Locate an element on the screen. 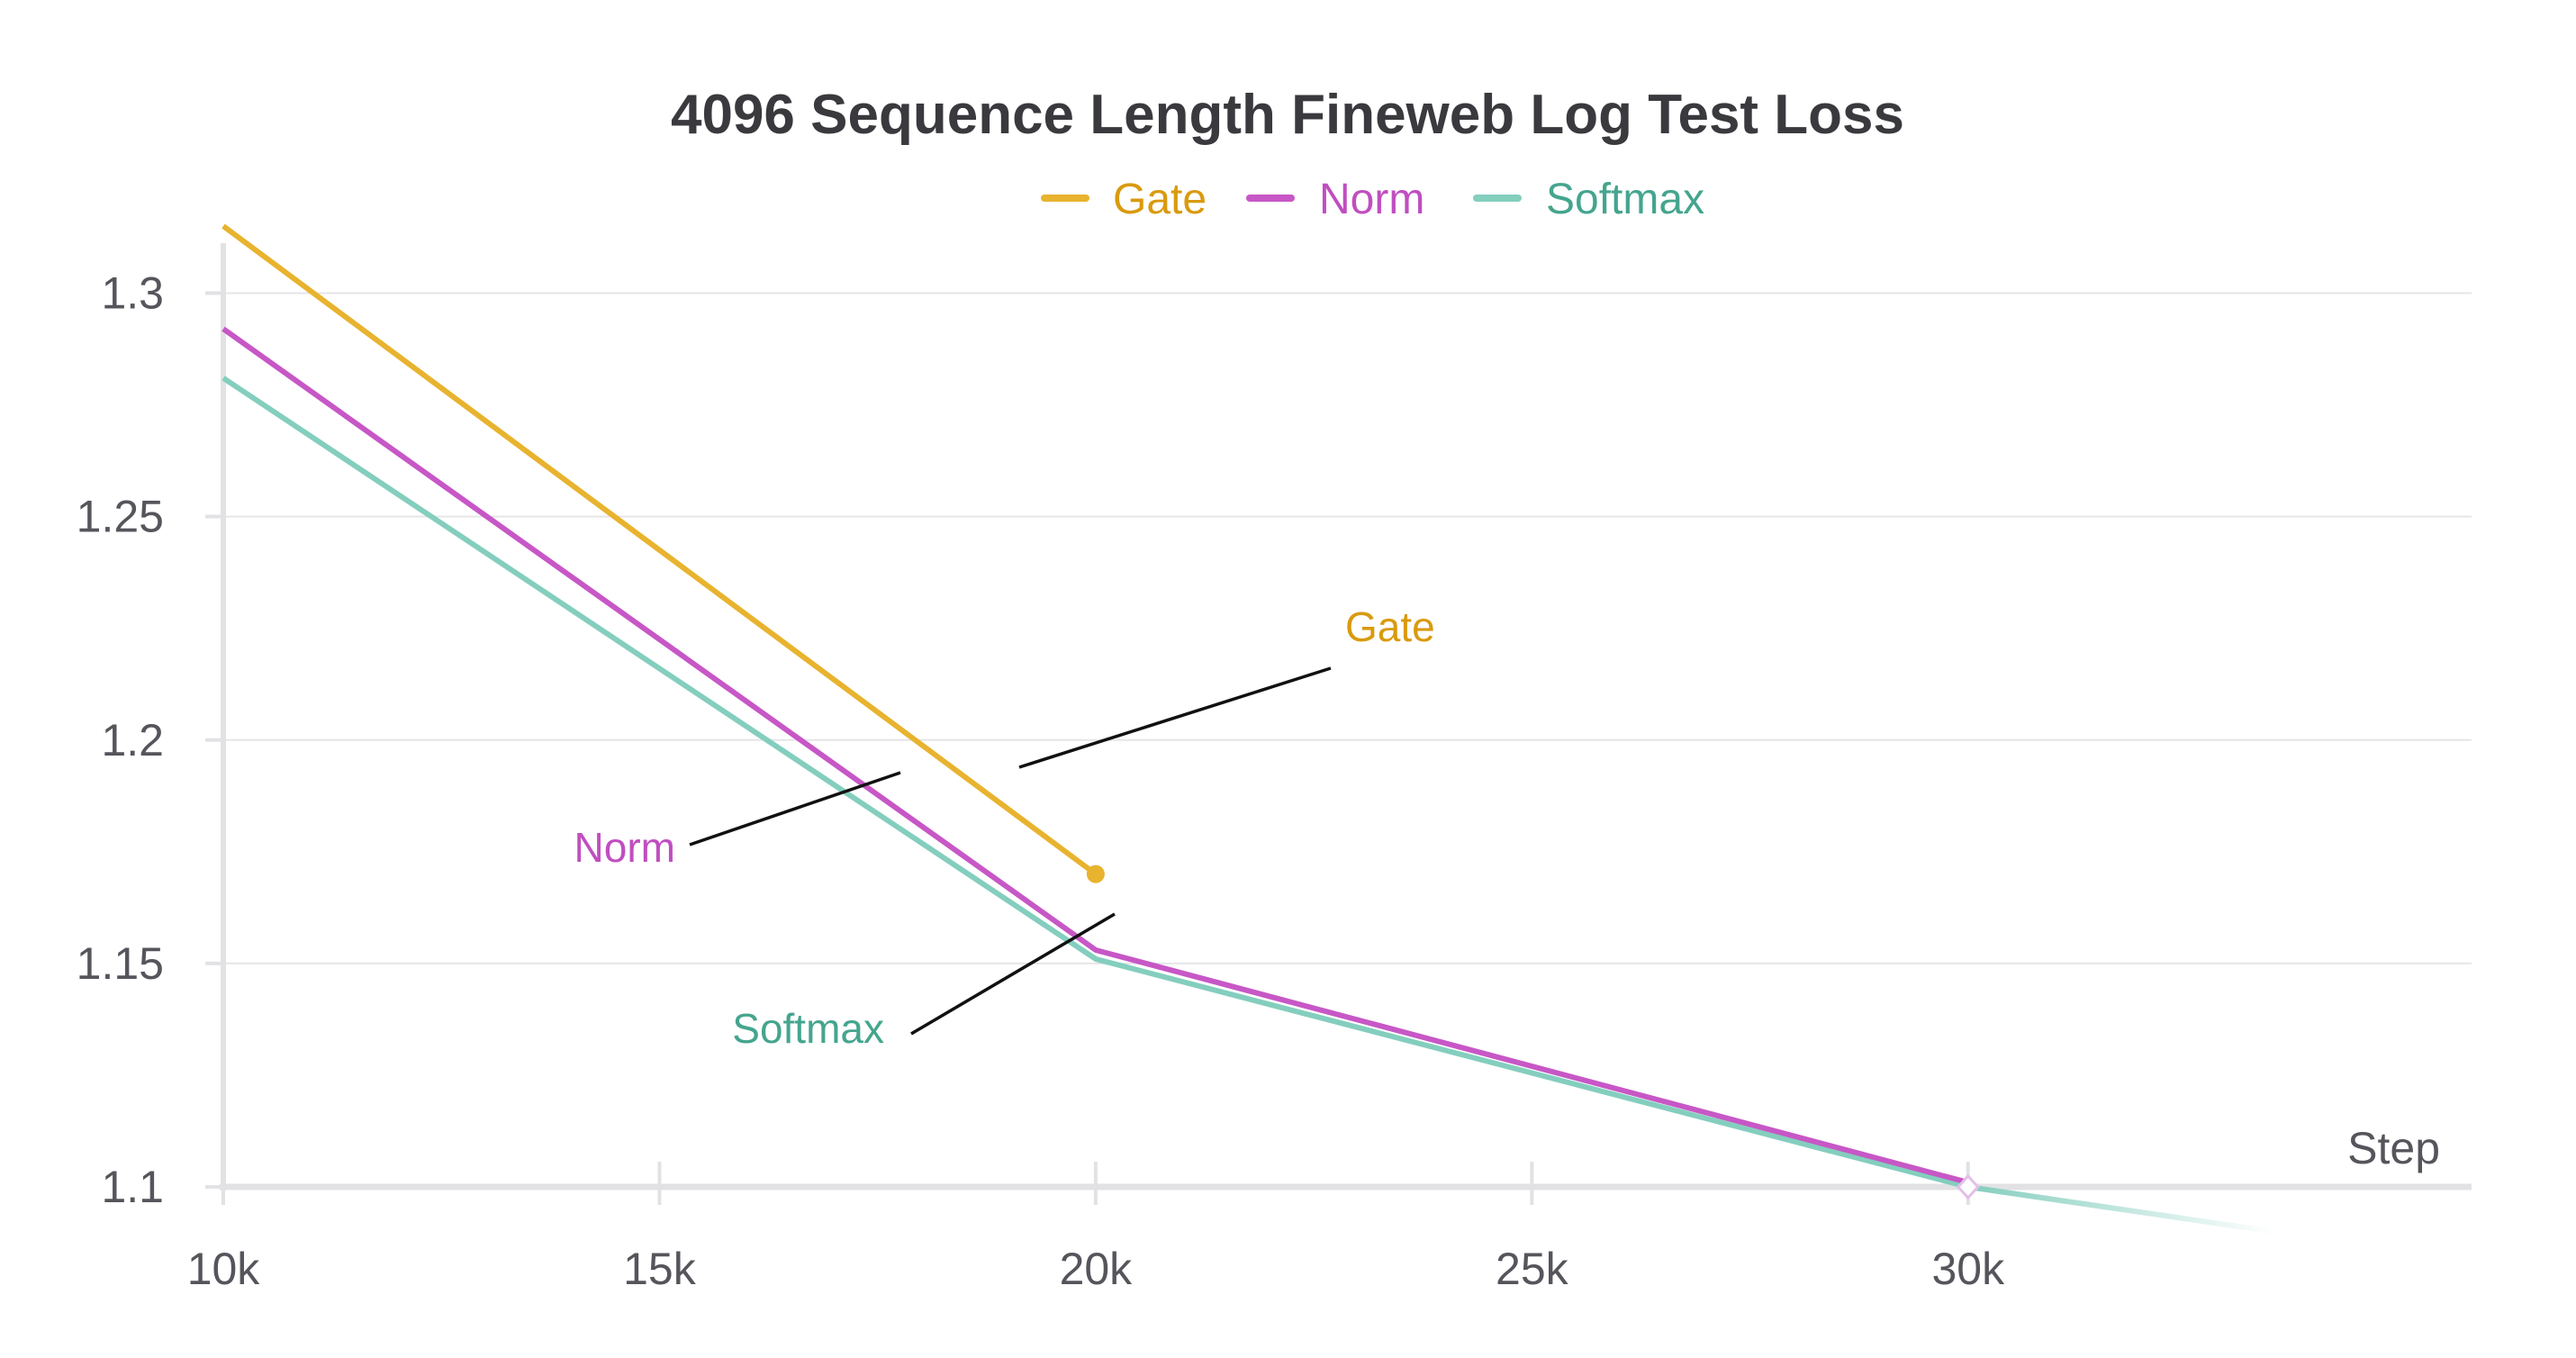  x-tick-label: 30k is located at coordinates (1968, 1269).